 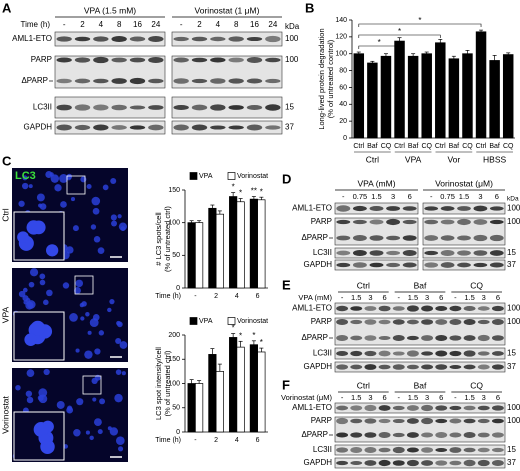 I want to click on panel-label: E, so click(x=286, y=284).